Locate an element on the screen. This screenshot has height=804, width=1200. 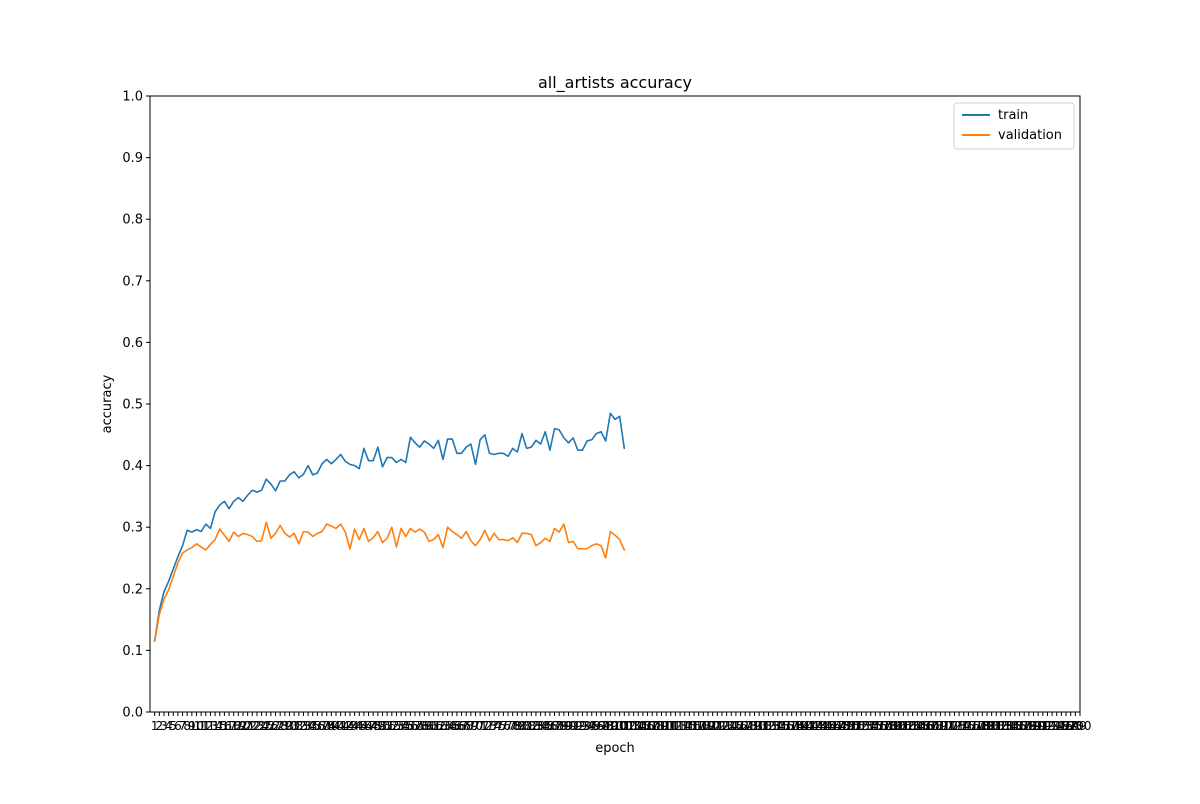
x-tick-label: 194 is located at coordinates (1052, 726).